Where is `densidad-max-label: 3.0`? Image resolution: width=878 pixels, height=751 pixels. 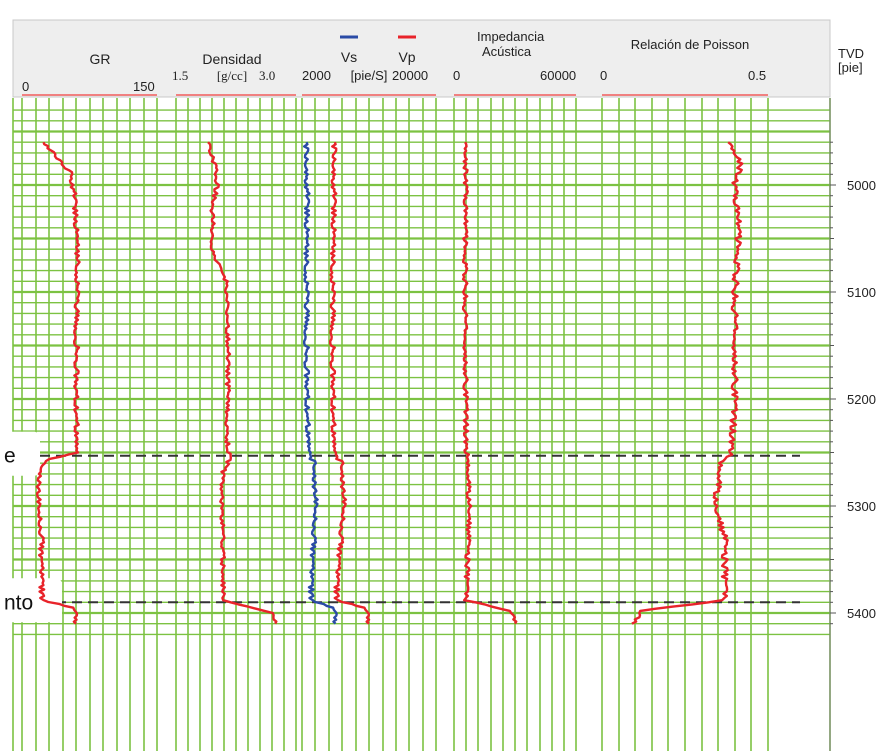
densidad-max-label: 3.0 is located at coordinates (267, 75).